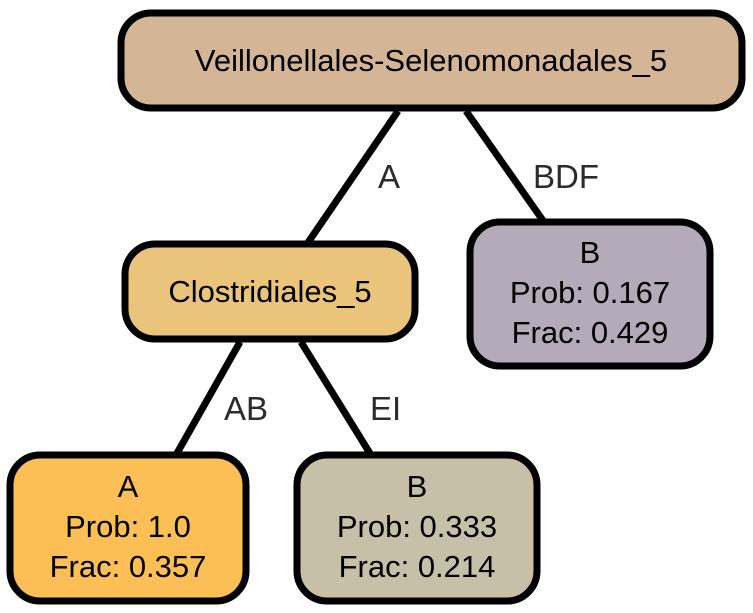  I want to click on root-node: Veillonellales-Selenomonadales_5, so click(431, 60).